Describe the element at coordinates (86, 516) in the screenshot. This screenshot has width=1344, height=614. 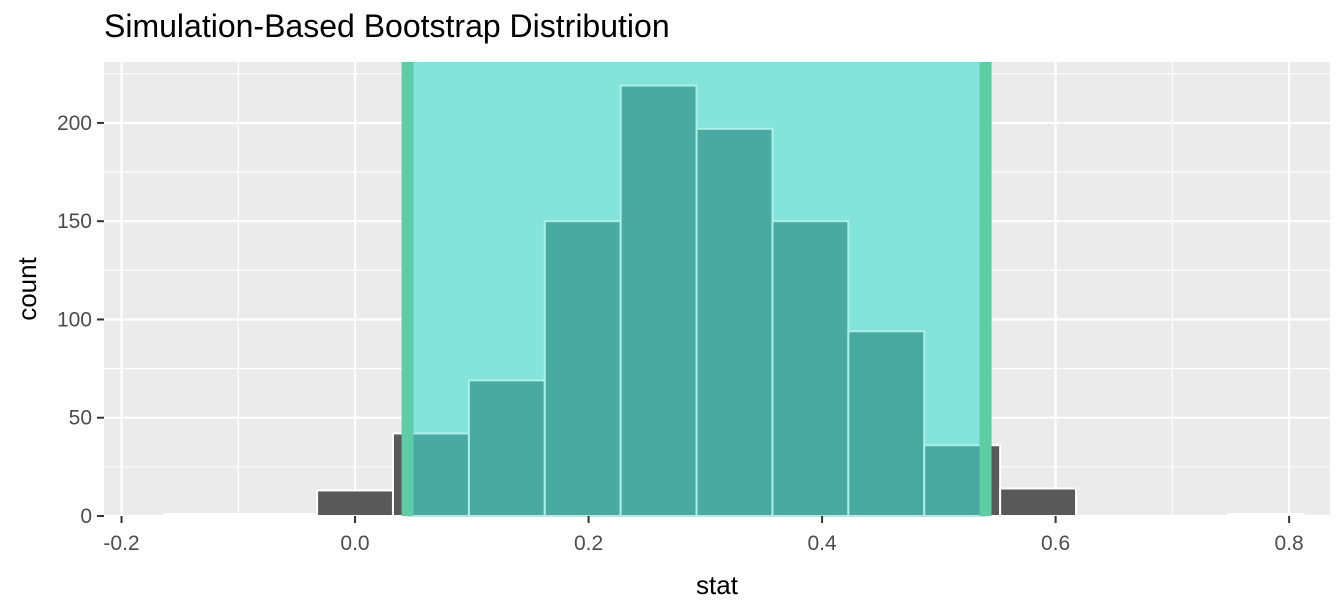
I see `y-tick-label: 0` at that location.